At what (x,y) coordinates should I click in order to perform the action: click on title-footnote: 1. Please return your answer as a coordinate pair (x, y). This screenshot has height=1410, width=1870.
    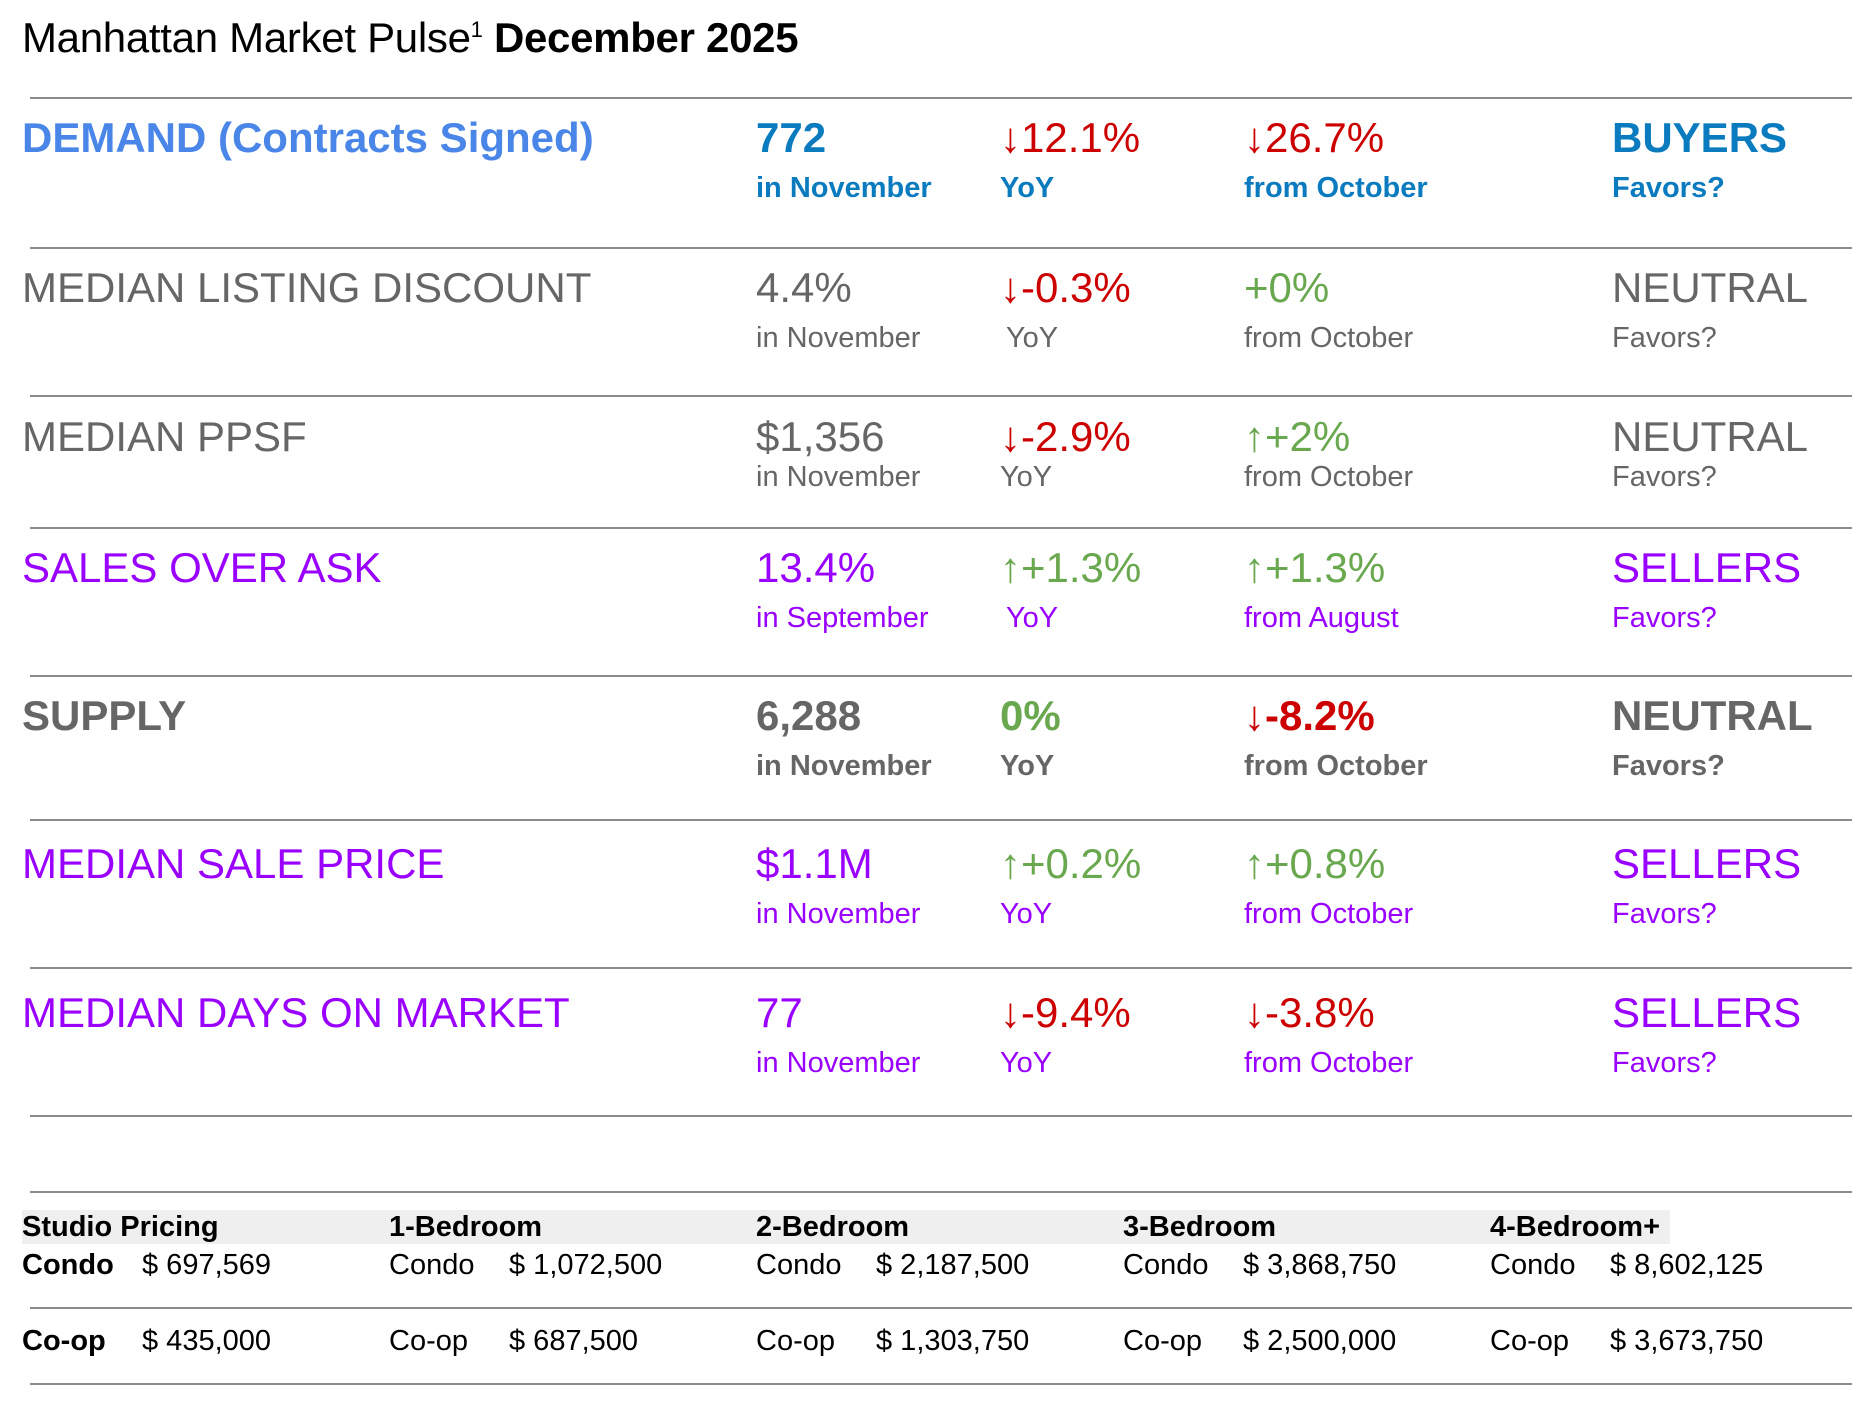
    Looking at the image, I should click on (476, 29).